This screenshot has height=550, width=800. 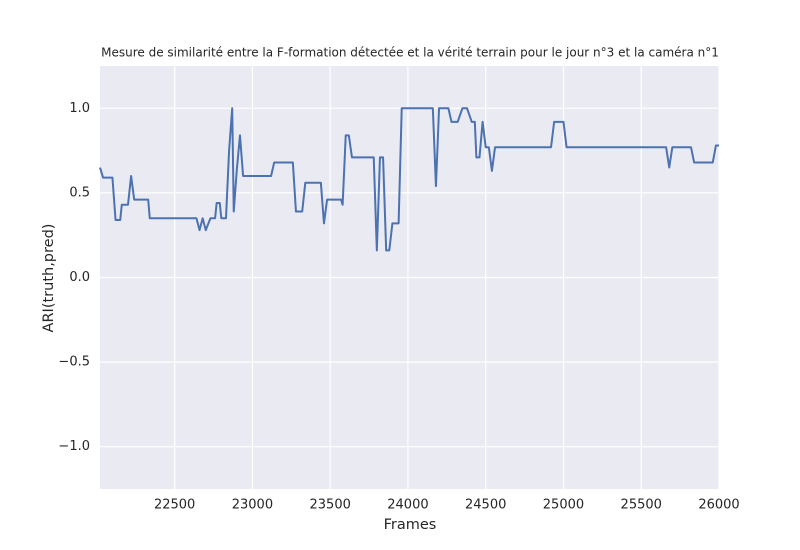 I want to click on x-tick-label: 25000, so click(x=563, y=505).